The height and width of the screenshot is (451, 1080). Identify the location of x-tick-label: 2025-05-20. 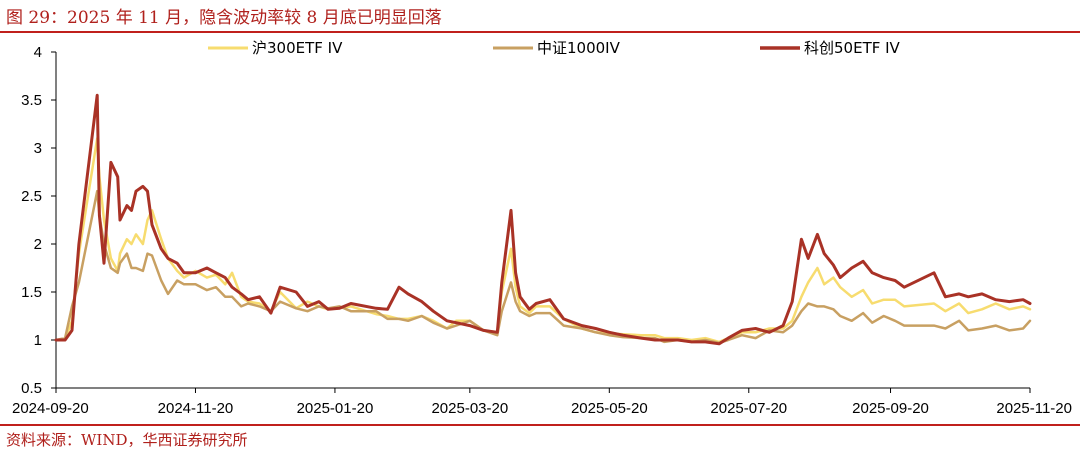
(609, 408).